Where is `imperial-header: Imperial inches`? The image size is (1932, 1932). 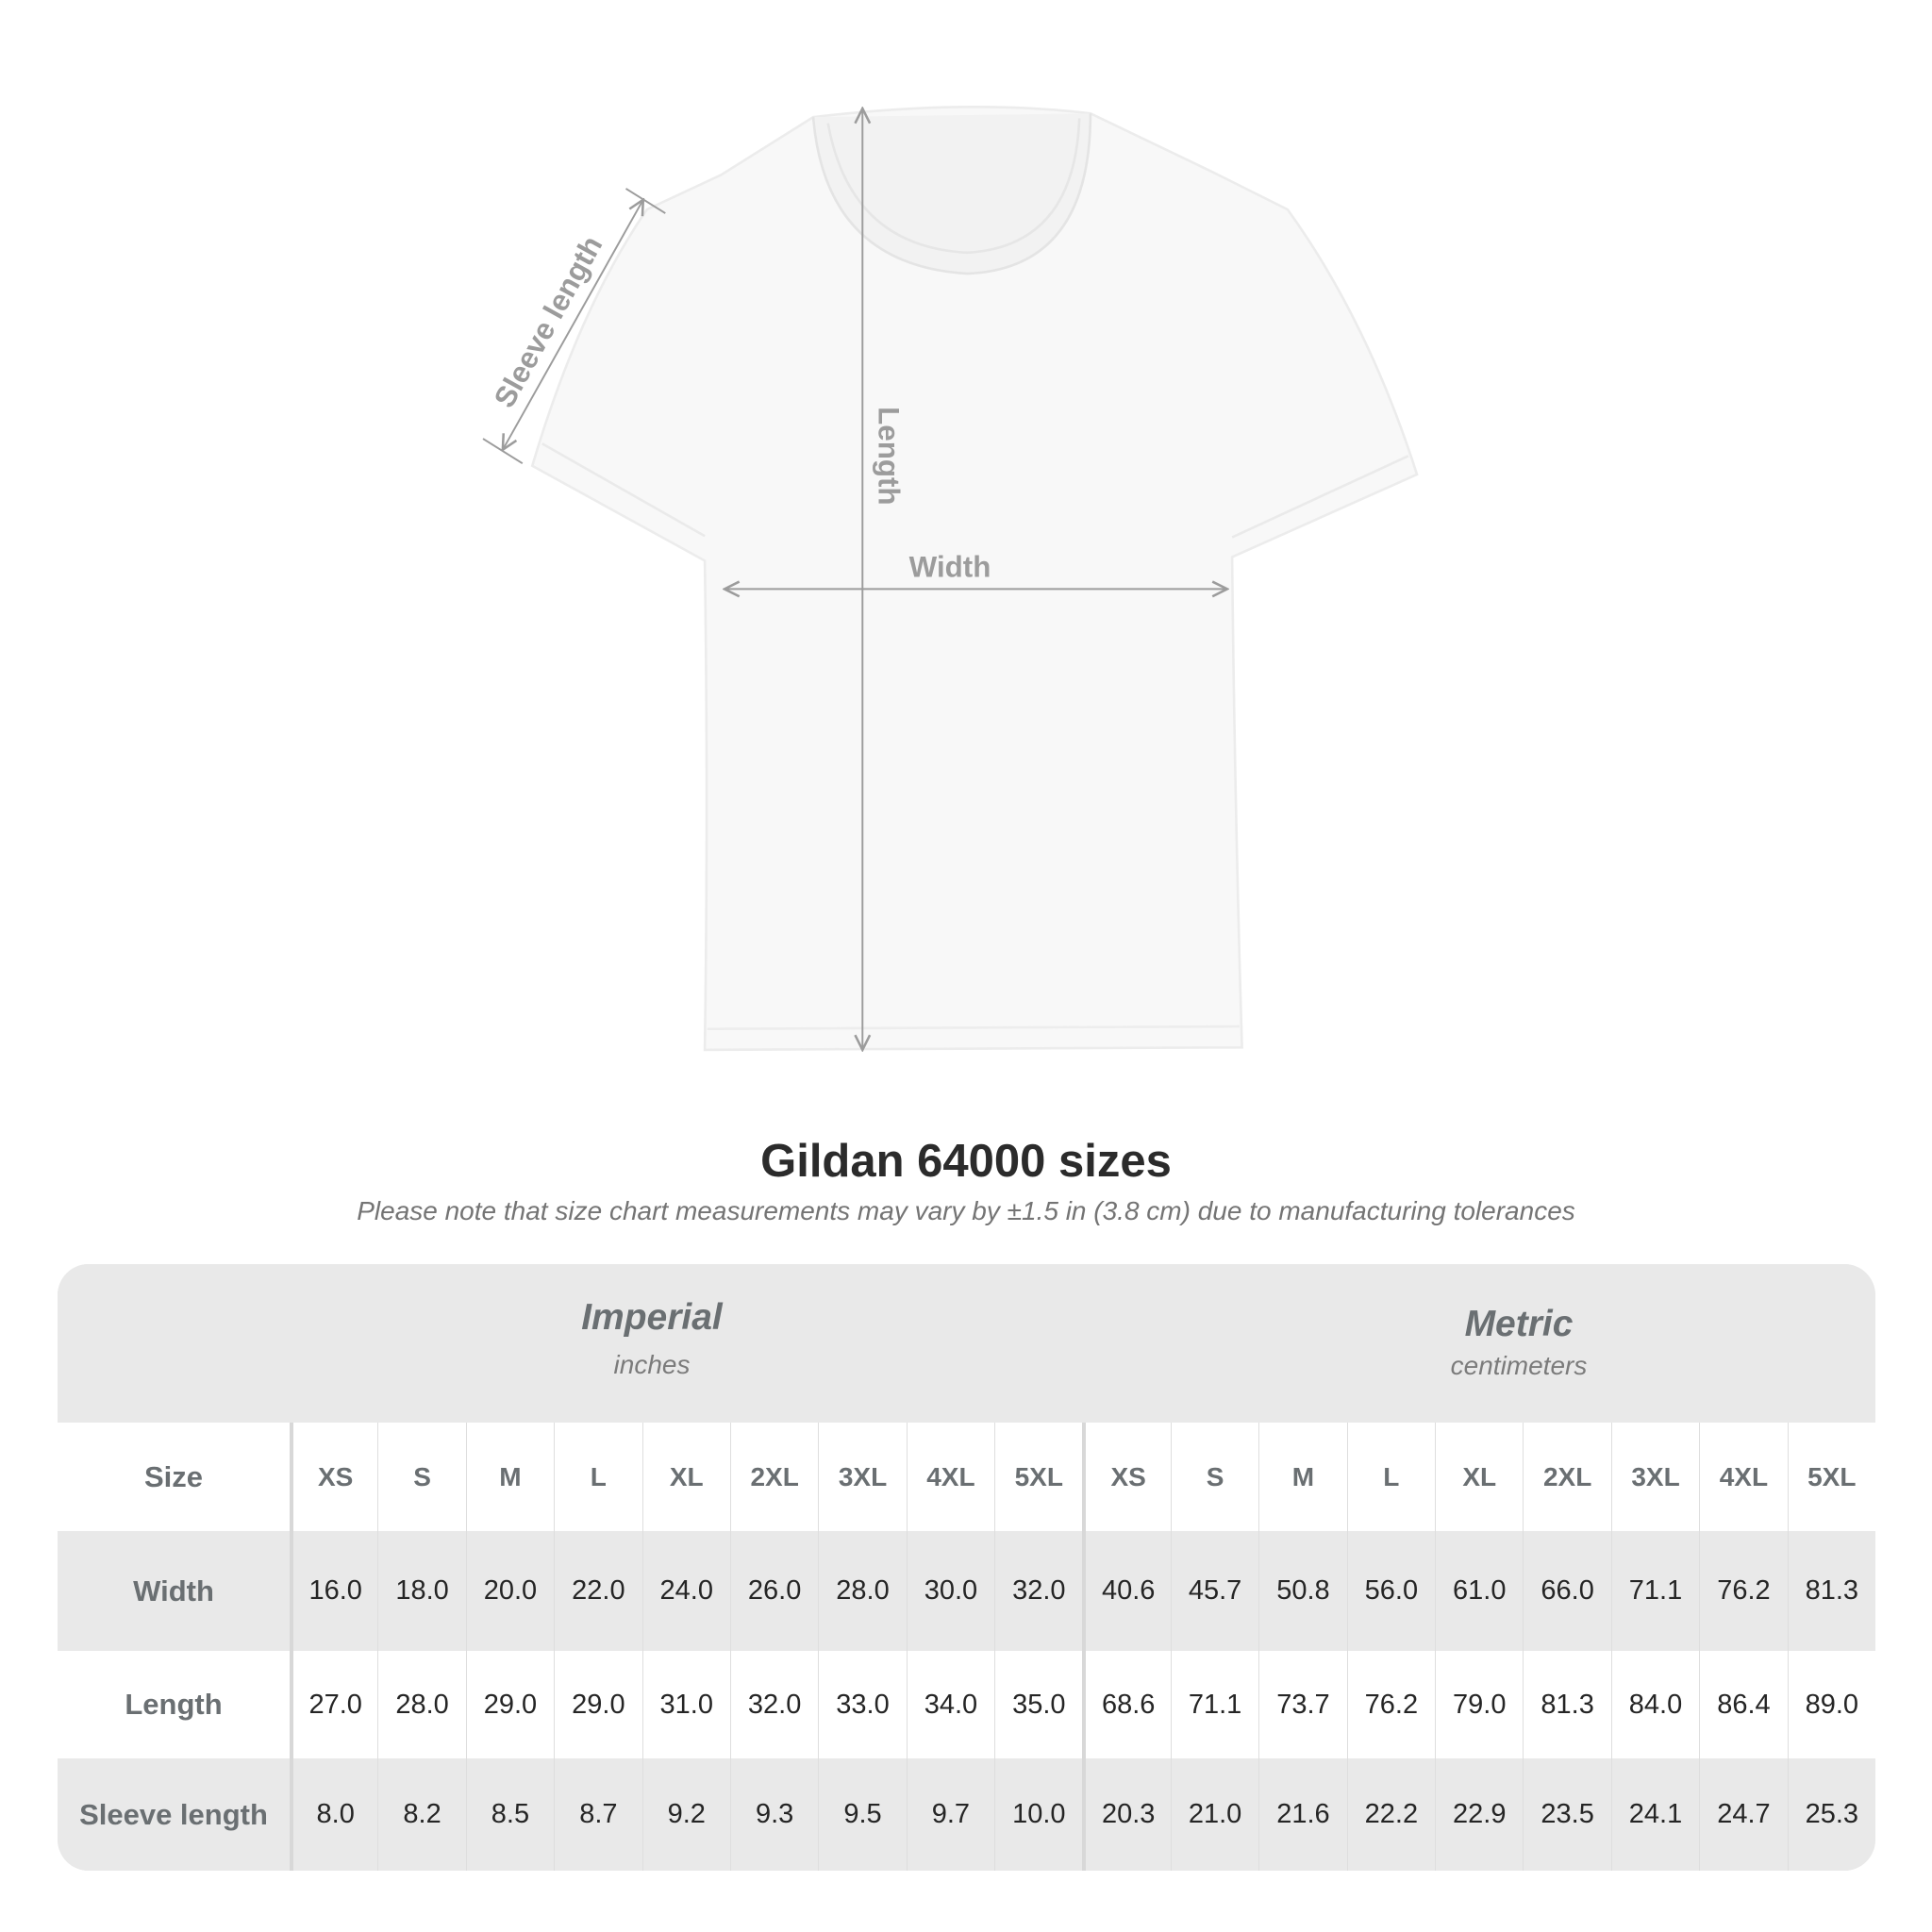
imperial-header: Imperial inches is located at coordinates (652, 1339).